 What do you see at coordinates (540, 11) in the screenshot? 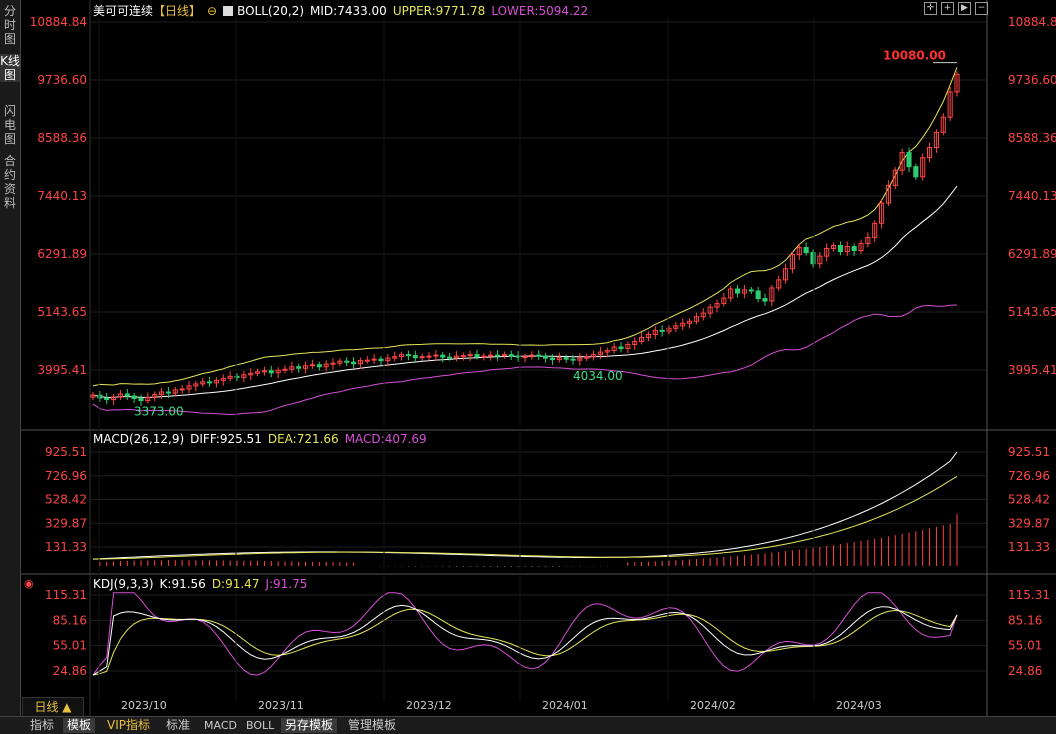
I see `boll-lower: LOWER:5094.22` at bounding box center [540, 11].